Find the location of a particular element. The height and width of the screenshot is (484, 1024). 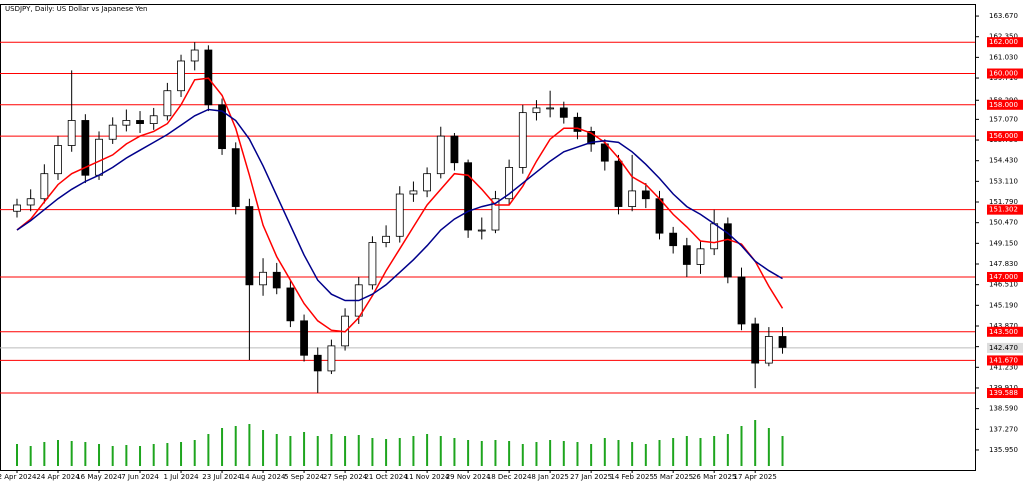

level-label: 151.302 is located at coordinates (1003, 210).